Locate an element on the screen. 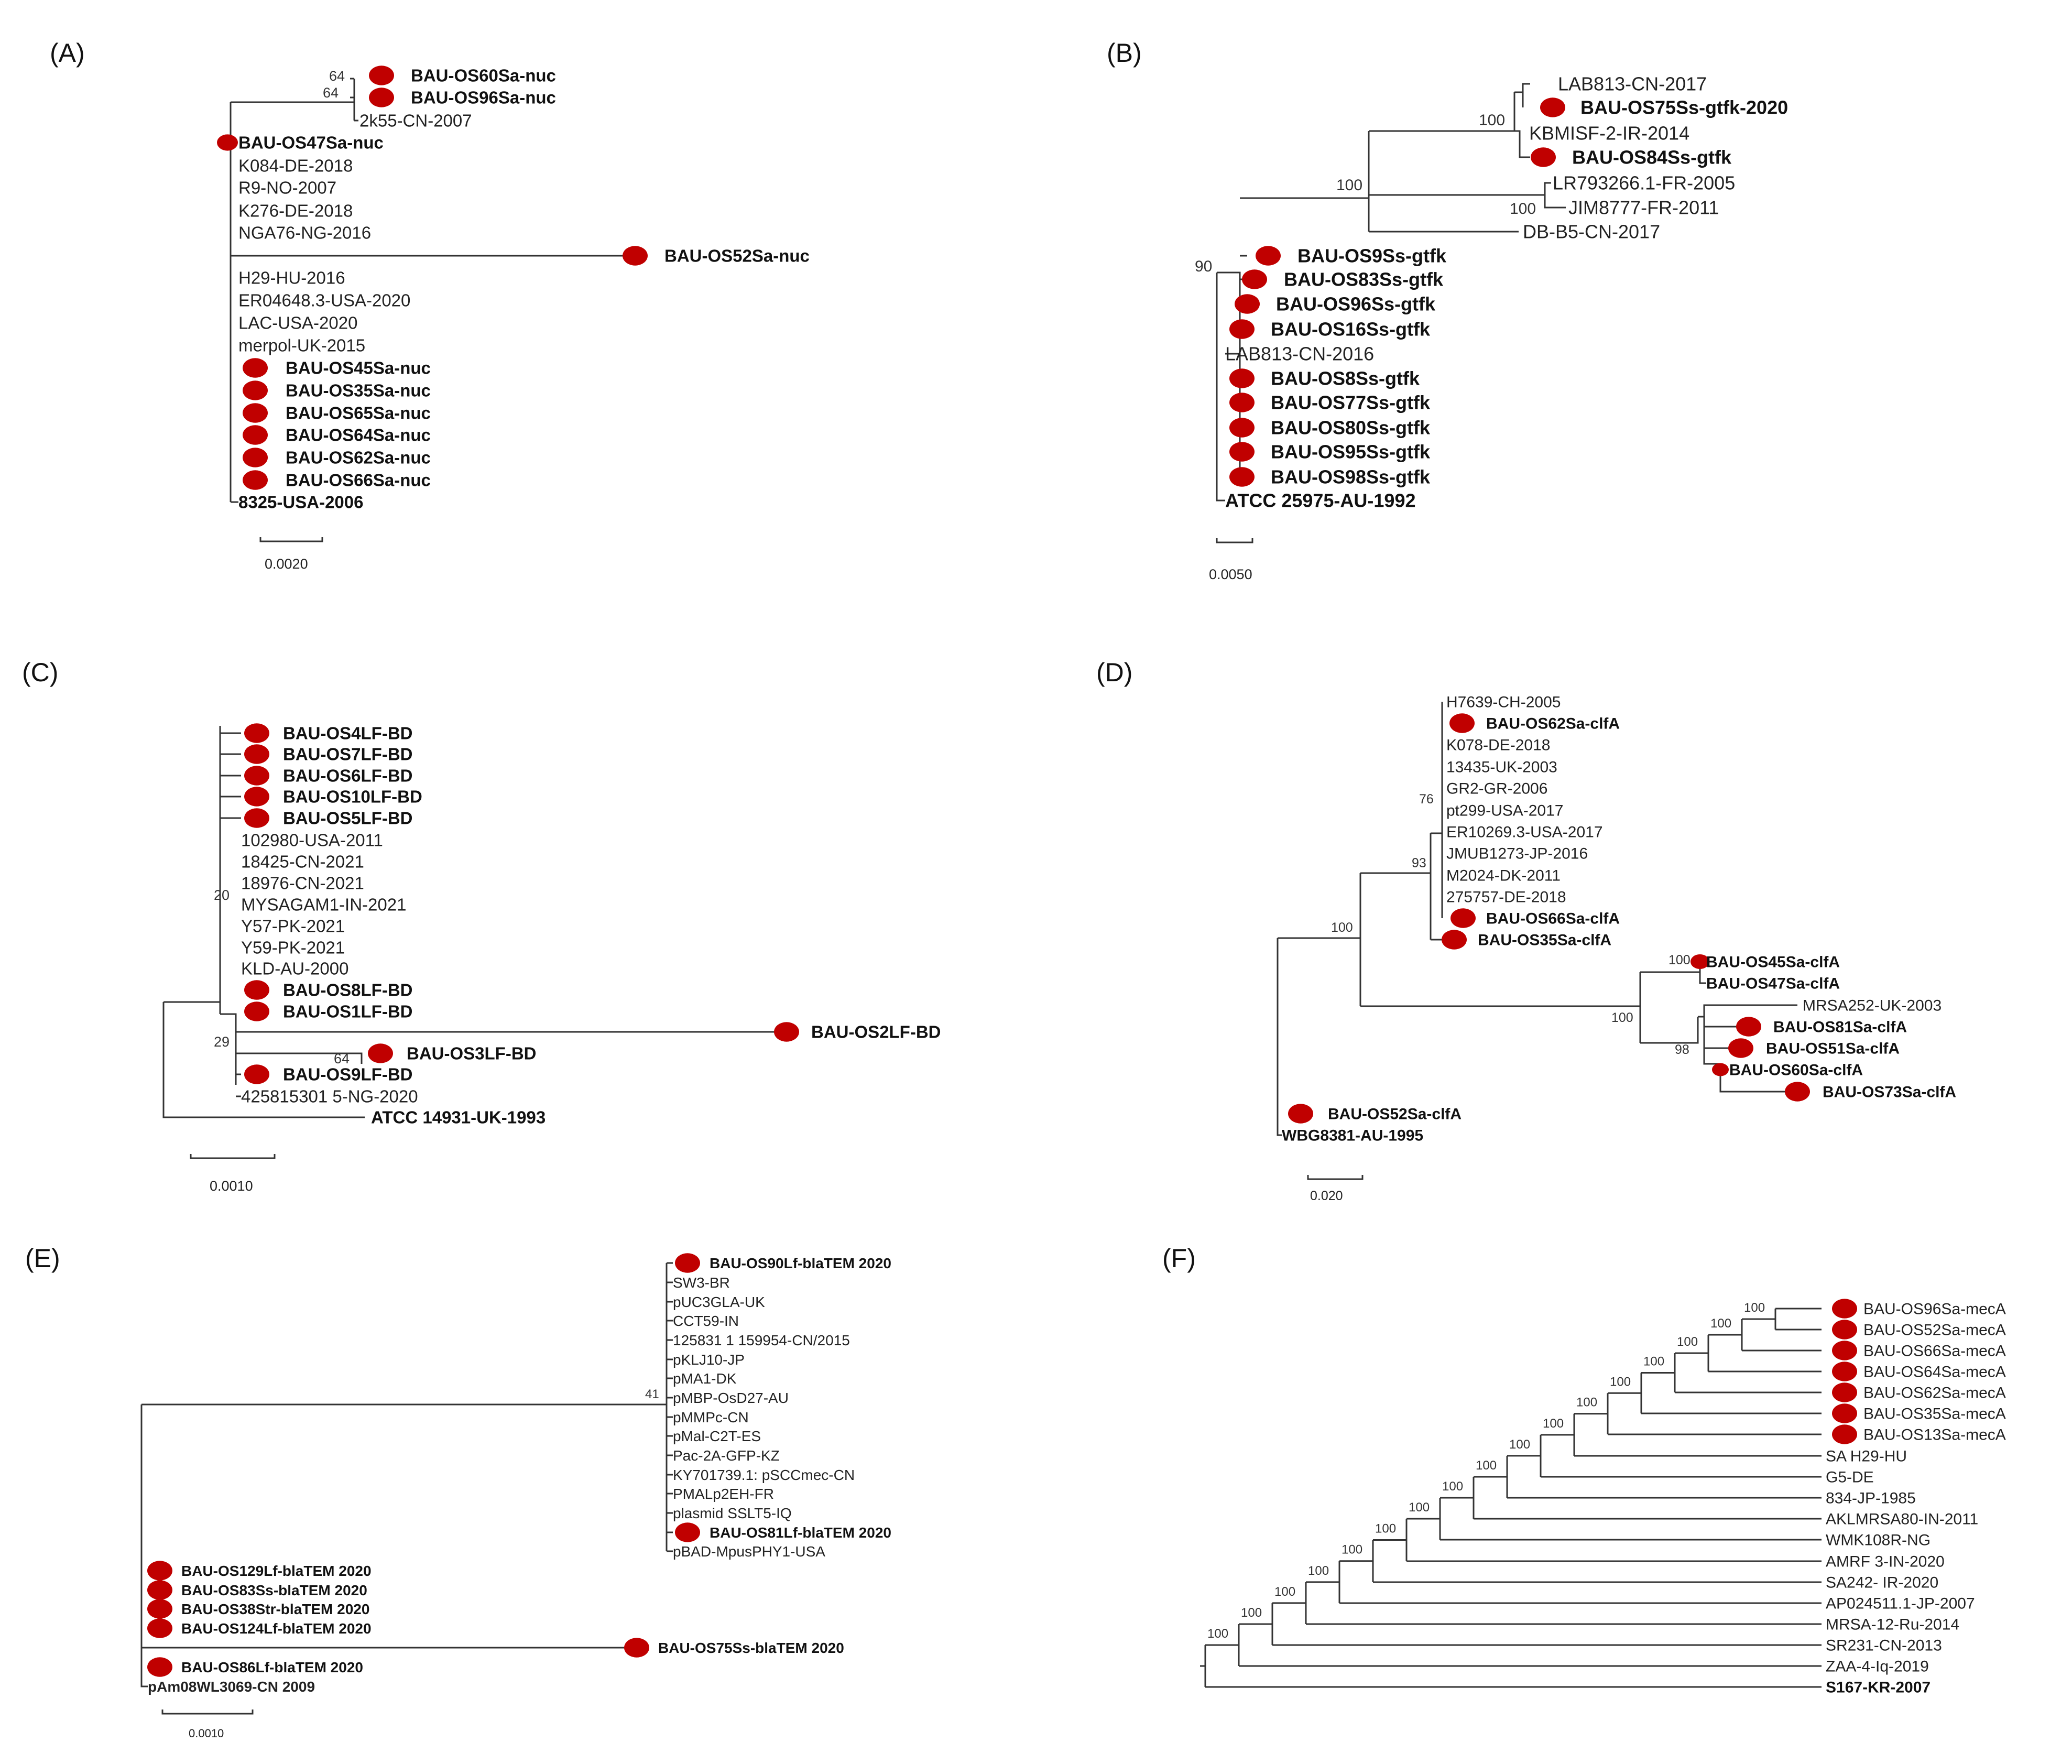  leaf-label: BAU-OS7LF-BD is located at coordinates (347, 754).